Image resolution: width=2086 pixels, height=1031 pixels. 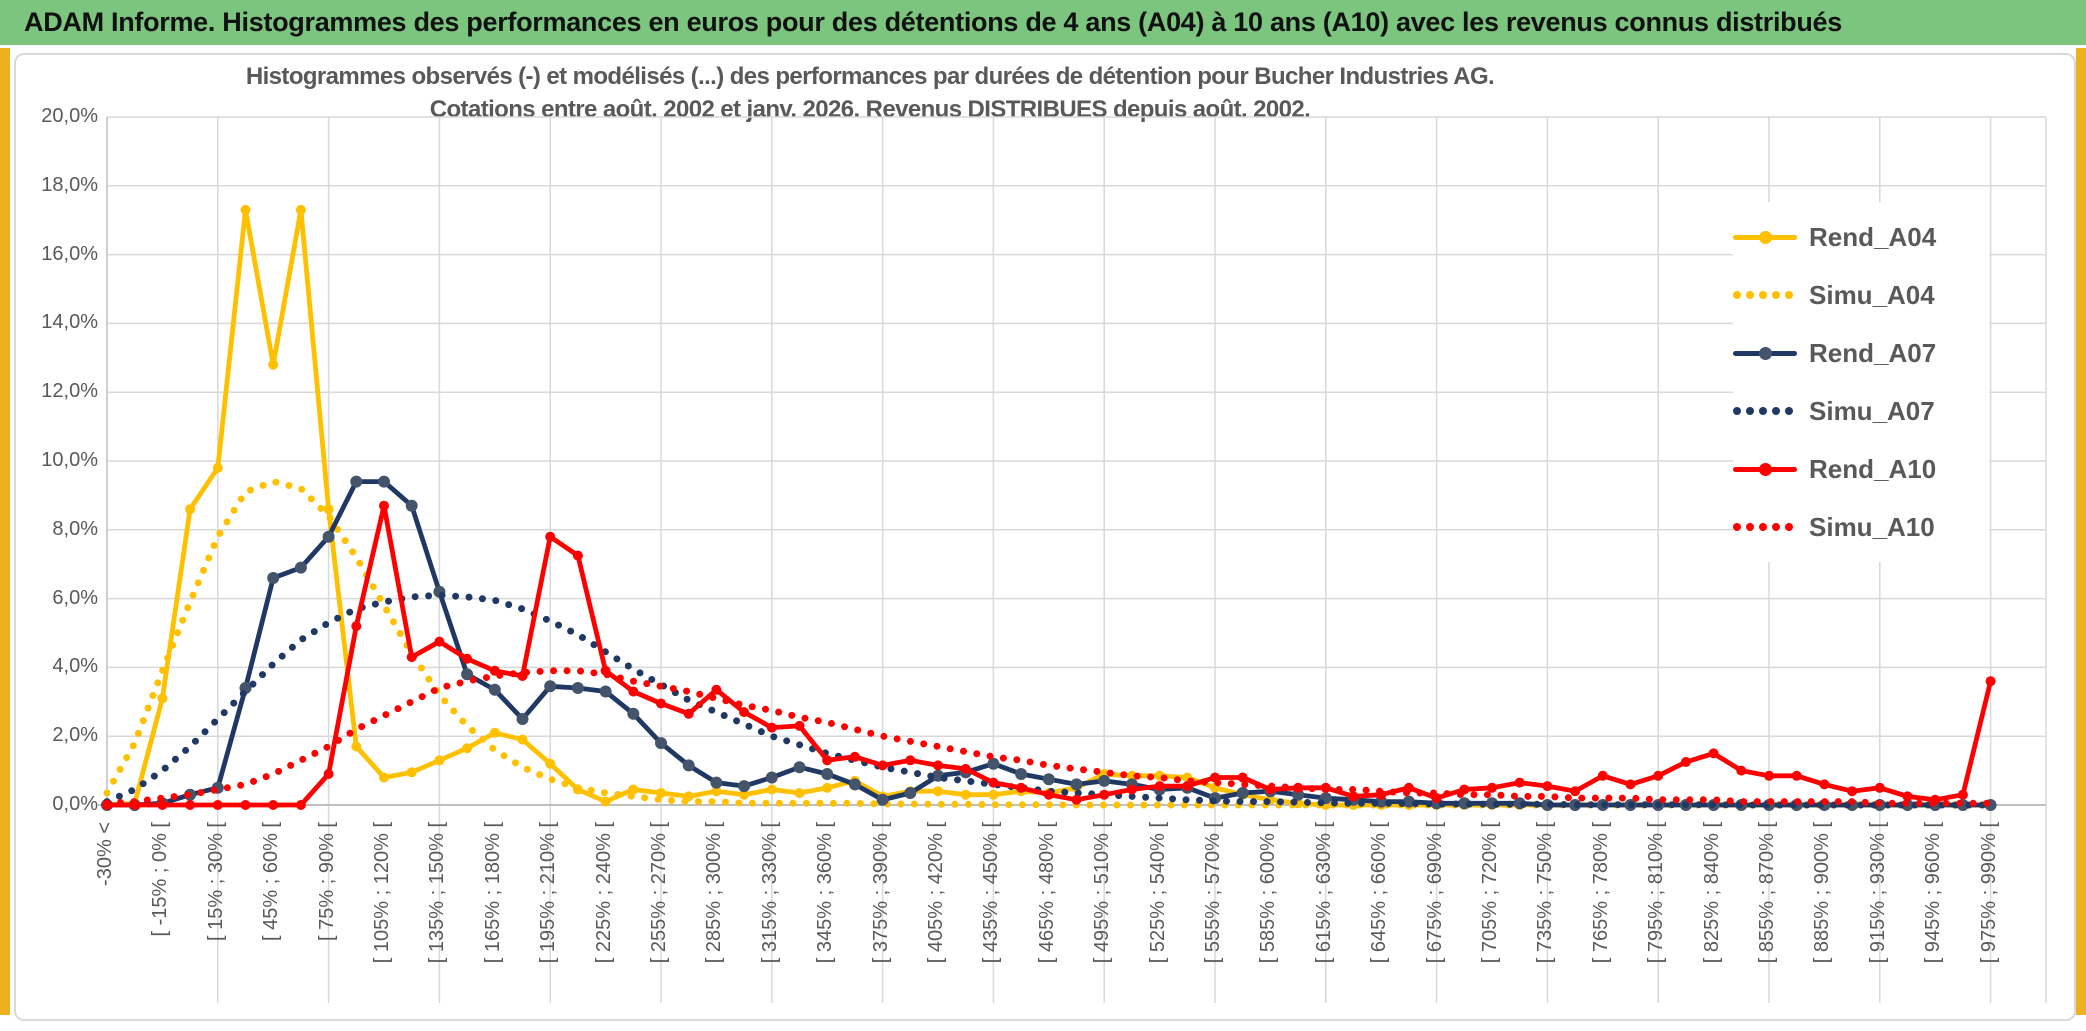 I want to click on y-axis-tick-label: 16,0%, so click(x=69, y=253).